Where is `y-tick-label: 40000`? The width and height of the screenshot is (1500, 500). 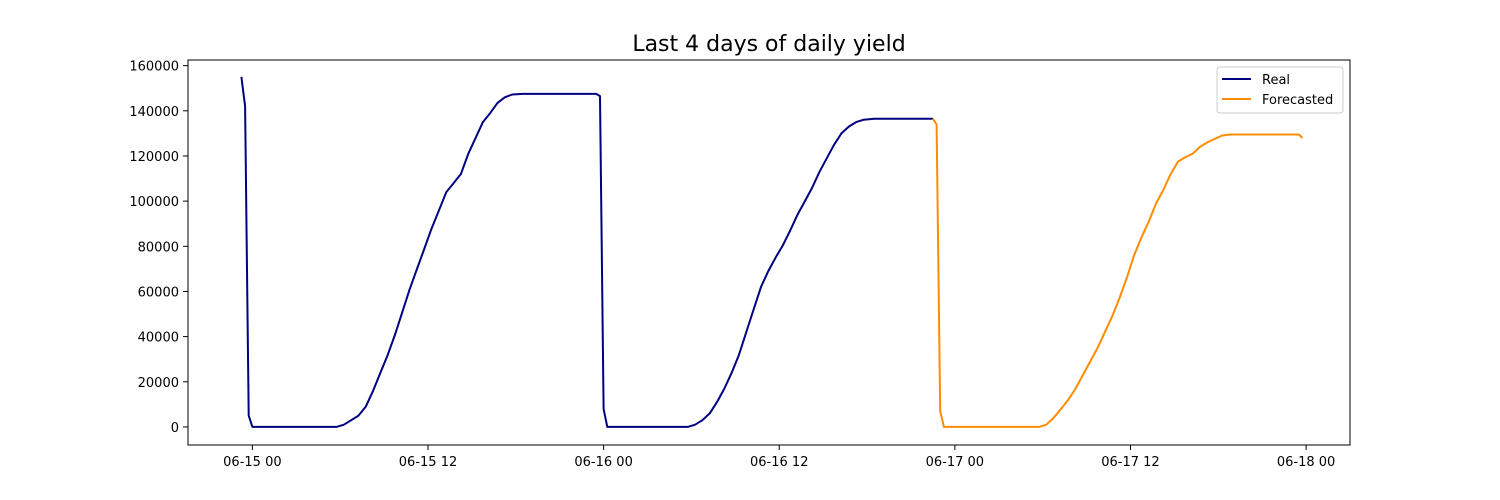
y-tick-label: 40000 is located at coordinates (158, 338).